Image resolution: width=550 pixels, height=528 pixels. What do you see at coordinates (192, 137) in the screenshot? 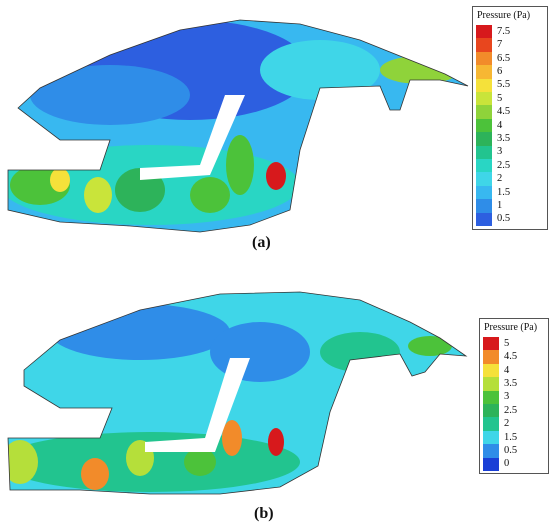
I see `cutout-a` at bounding box center [192, 137].